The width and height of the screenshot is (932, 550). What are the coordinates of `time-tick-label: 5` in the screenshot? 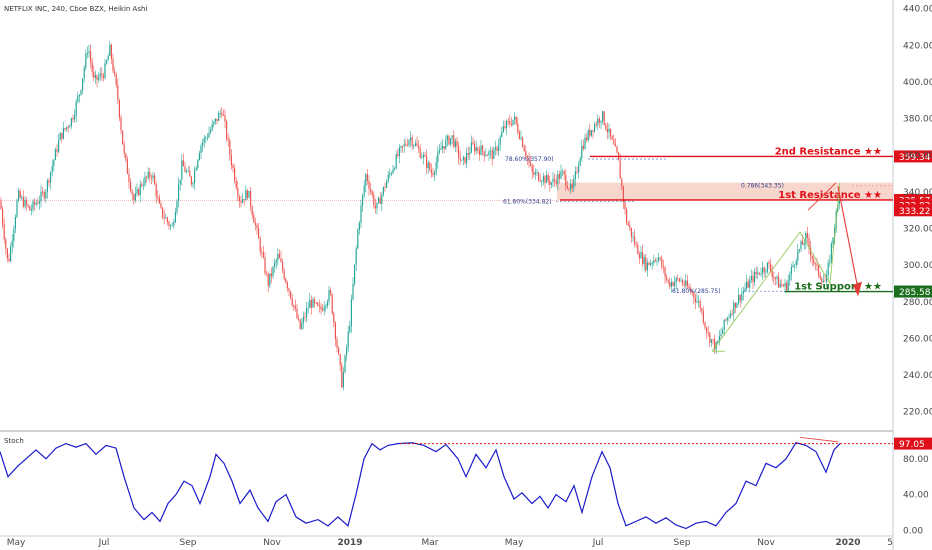 It's located at (890, 543).